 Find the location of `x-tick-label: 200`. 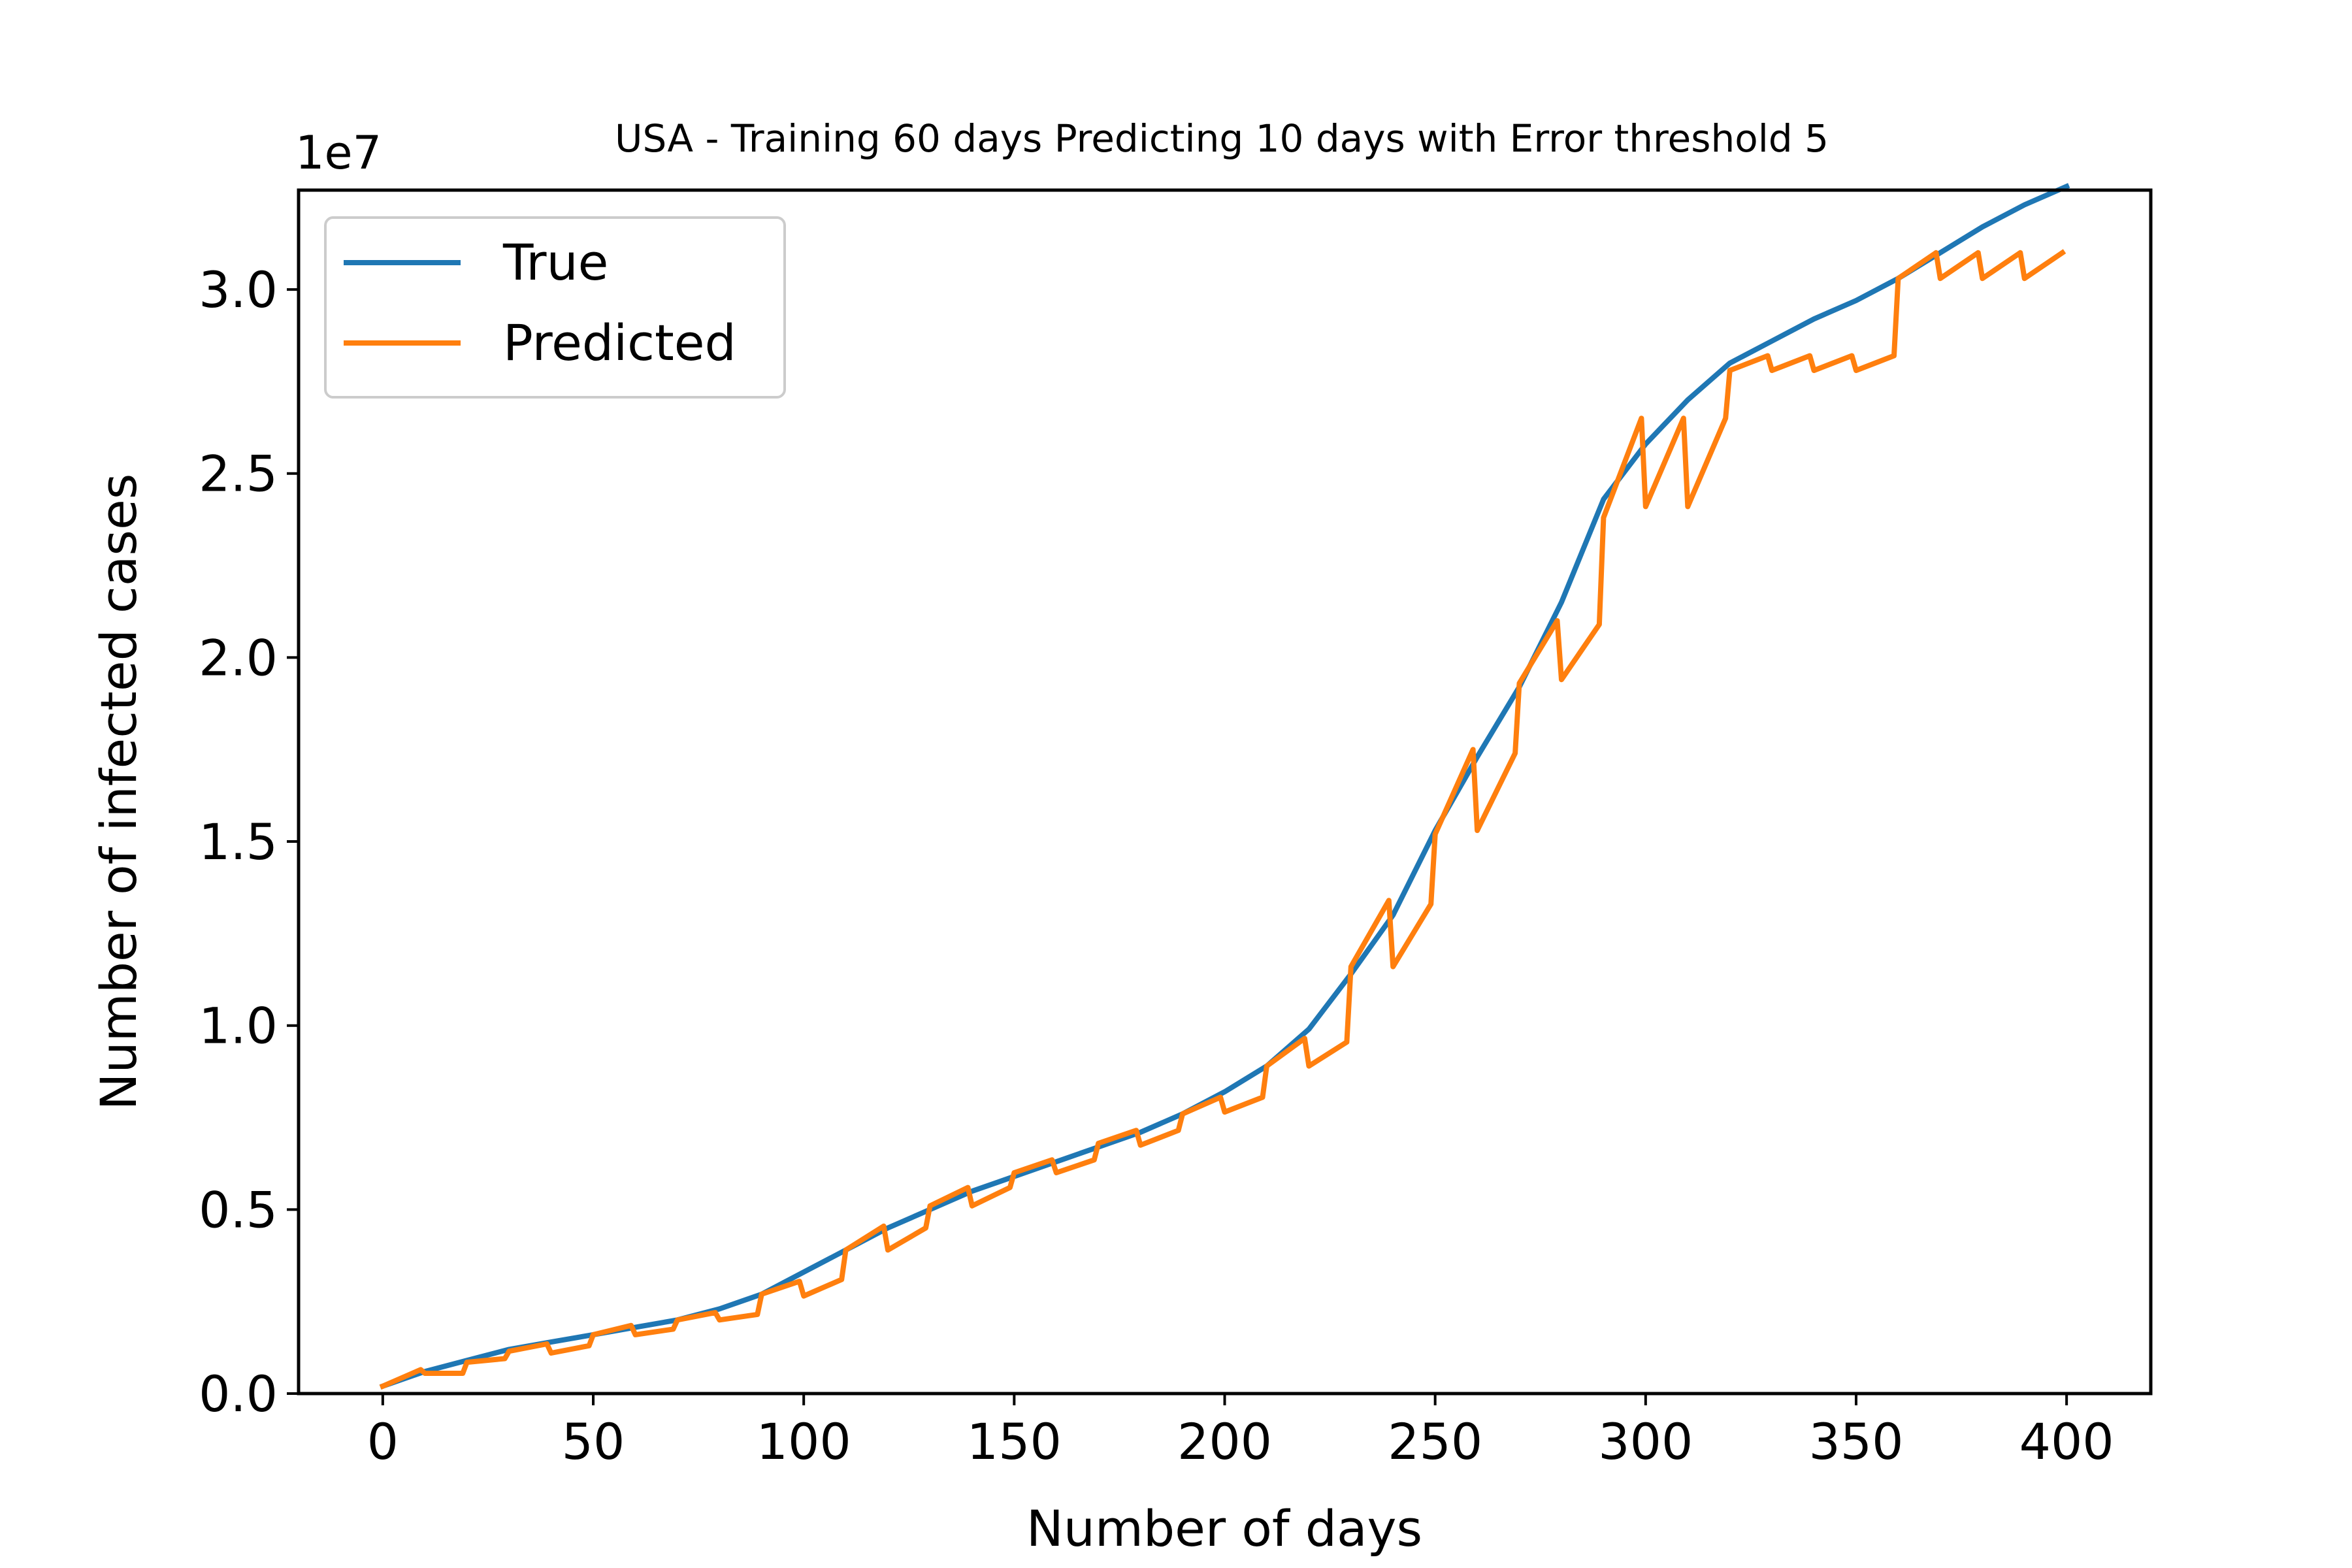

x-tick-label: 200 is located at coordinates (1224, 1442).